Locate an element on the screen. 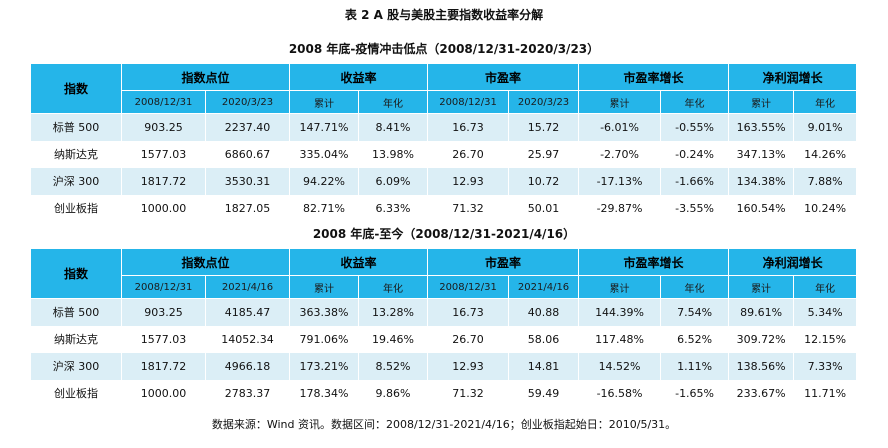  cell-return-cum: 178.34% is located at coordinates (324, 393).